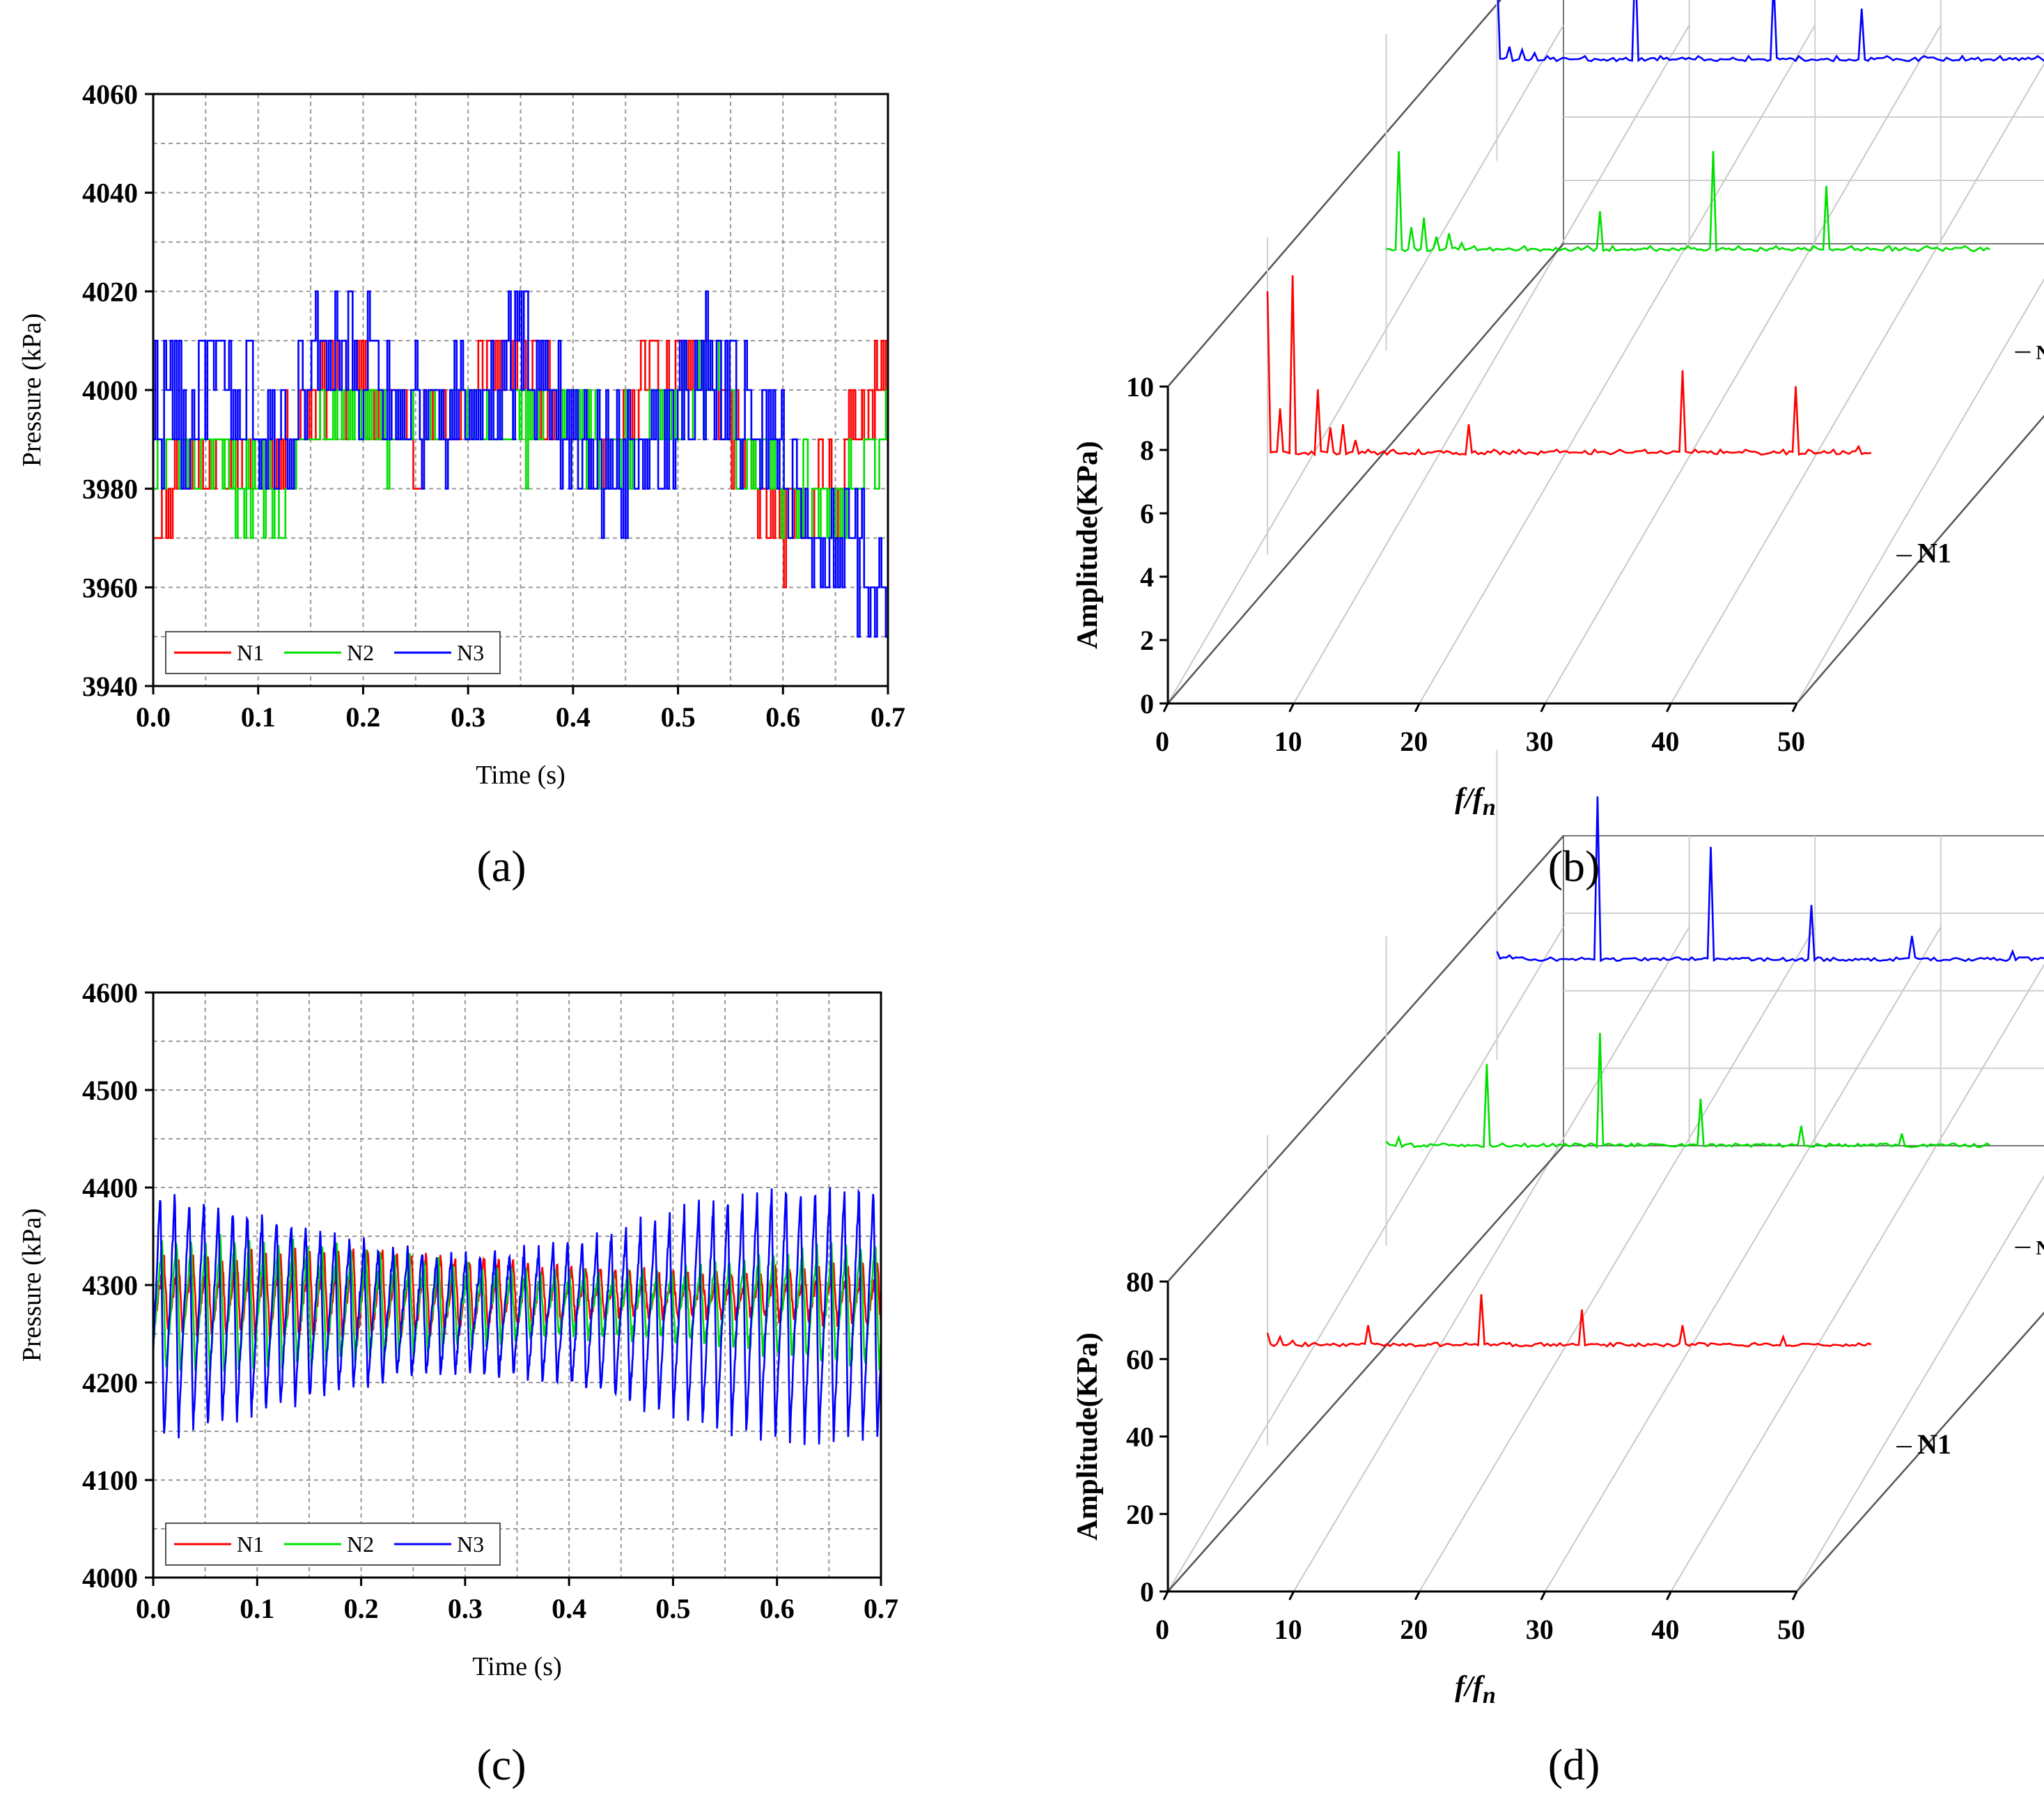 The height and width of the screenshot is (1806, 2044). Describe the element at coordinates (110, 993) in the screenshot. I see `y-tick-label: 4600` at that location.